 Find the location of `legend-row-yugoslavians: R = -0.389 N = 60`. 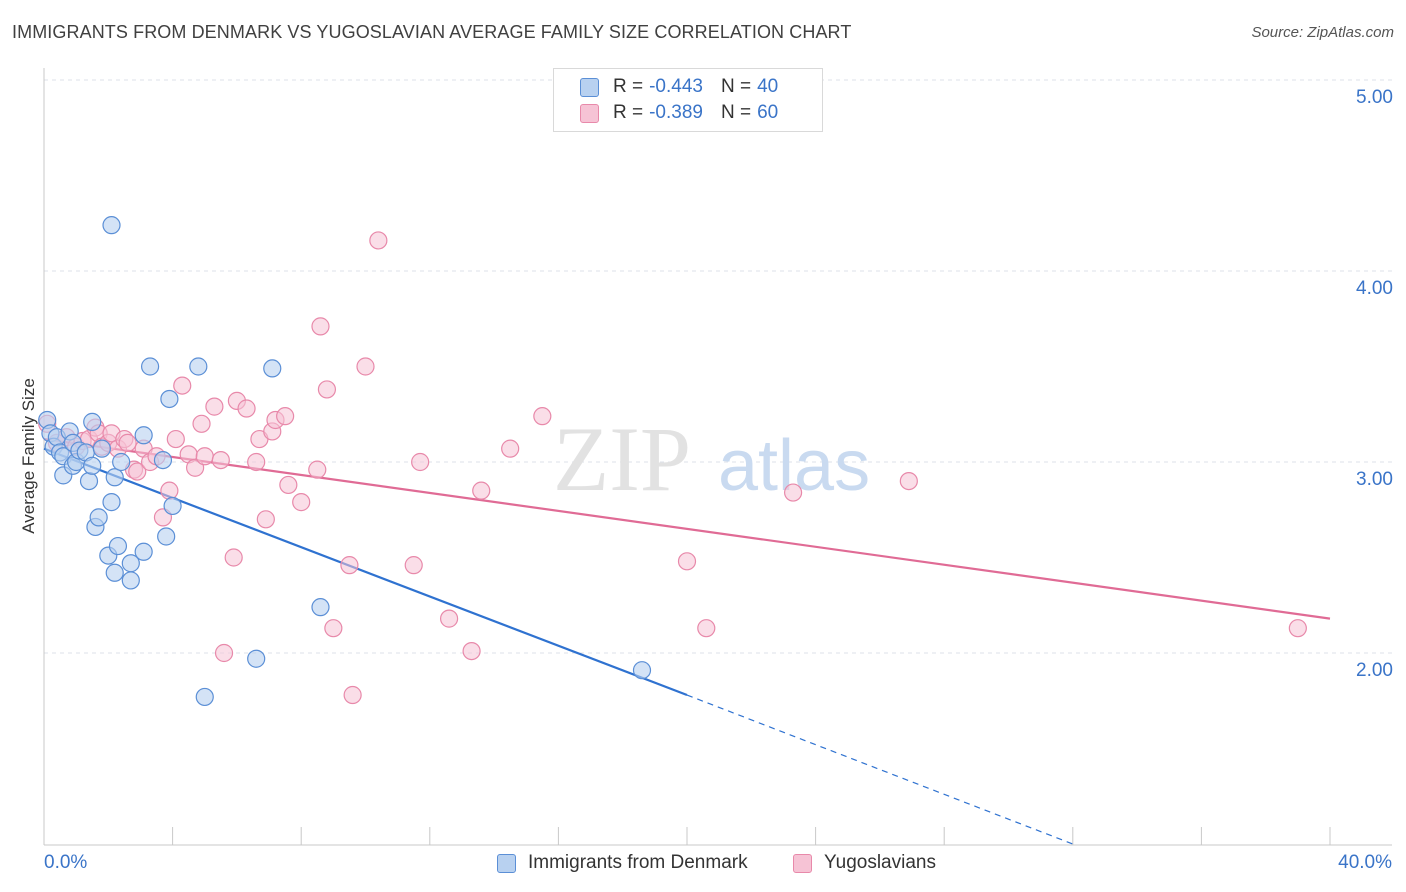

legend-row-yugoslavians: R = -0.389 N = 60 is located at coordinates (679, 113).